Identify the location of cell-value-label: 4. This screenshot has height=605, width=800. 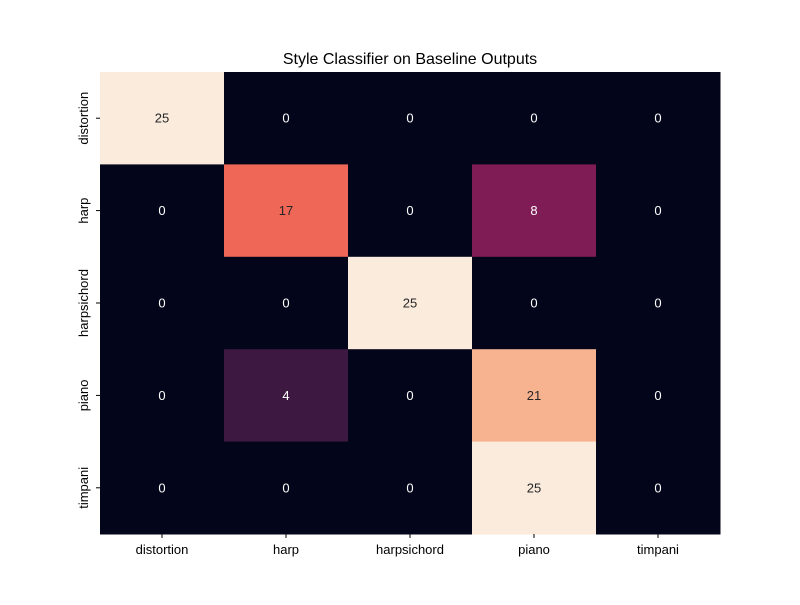
(285, 395).